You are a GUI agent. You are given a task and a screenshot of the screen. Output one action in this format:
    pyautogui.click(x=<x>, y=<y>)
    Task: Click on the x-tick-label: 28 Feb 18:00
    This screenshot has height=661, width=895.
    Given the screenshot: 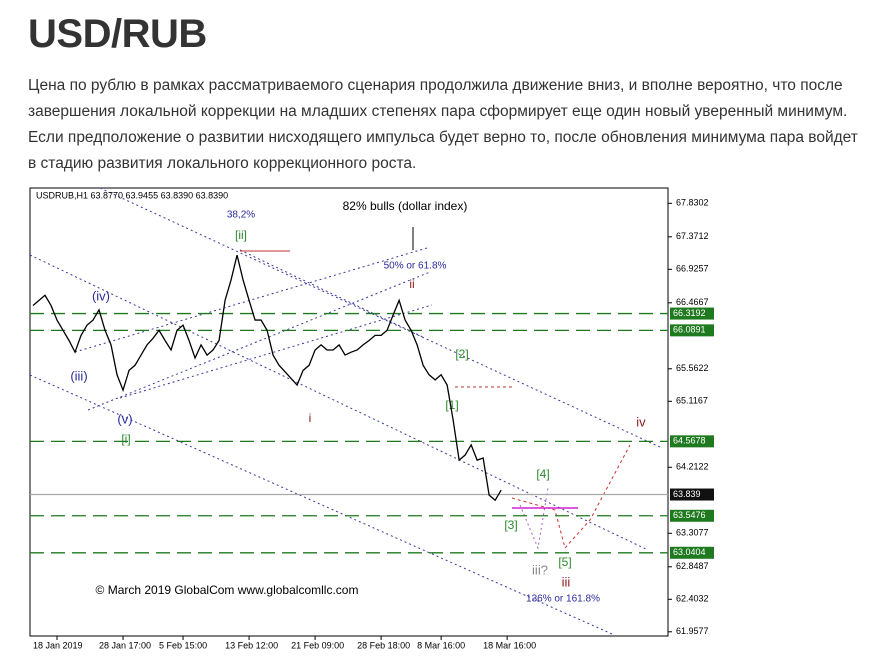 What is the action you would take?
    pyautogui.click(x=383, y=645)
    